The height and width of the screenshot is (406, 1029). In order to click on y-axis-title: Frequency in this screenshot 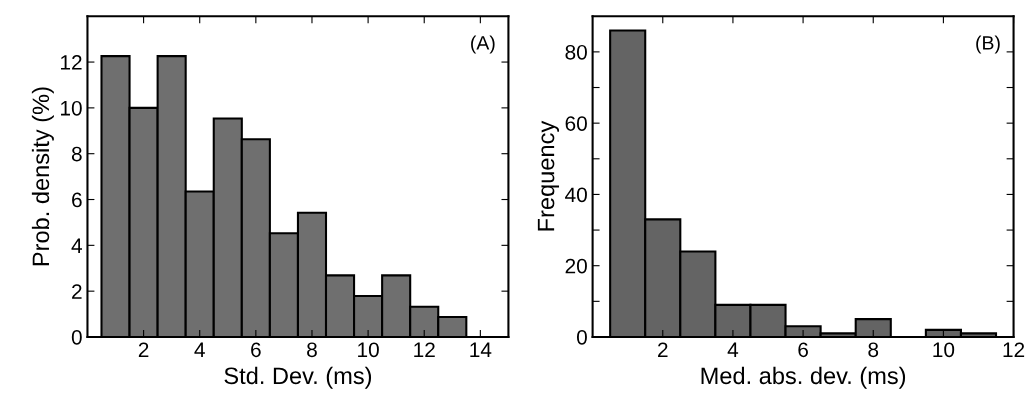, I will do `click(548, 175)`.